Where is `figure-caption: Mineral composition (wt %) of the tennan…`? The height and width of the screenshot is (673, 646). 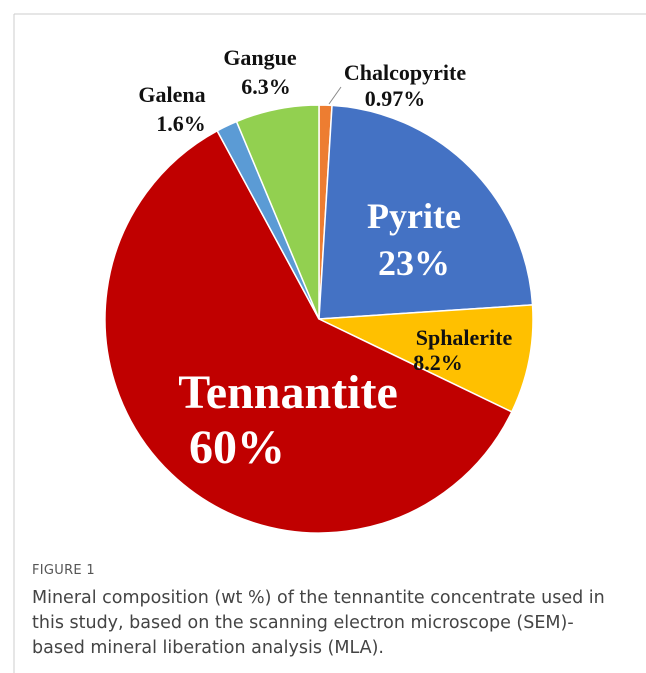 figure-caption: Mineral composition (wt %) of the tennan… is located at coordinates (318, 623).